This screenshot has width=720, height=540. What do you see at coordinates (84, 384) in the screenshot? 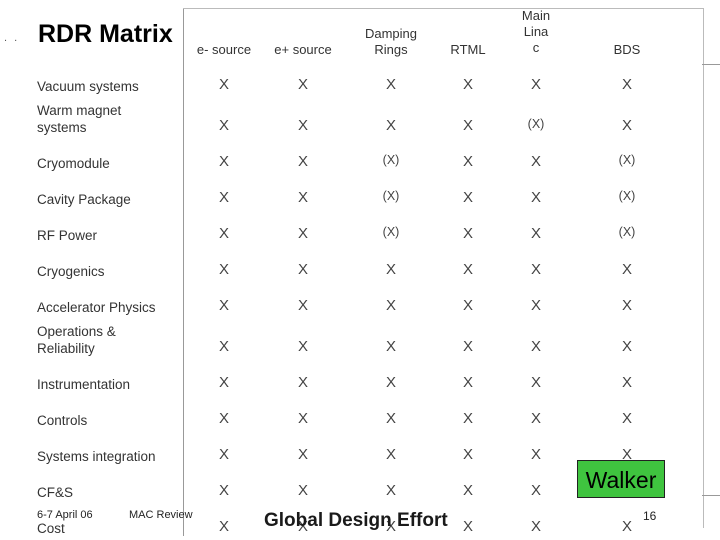
I see `row-label: Instrumentation` at bounding box center [84, 384].